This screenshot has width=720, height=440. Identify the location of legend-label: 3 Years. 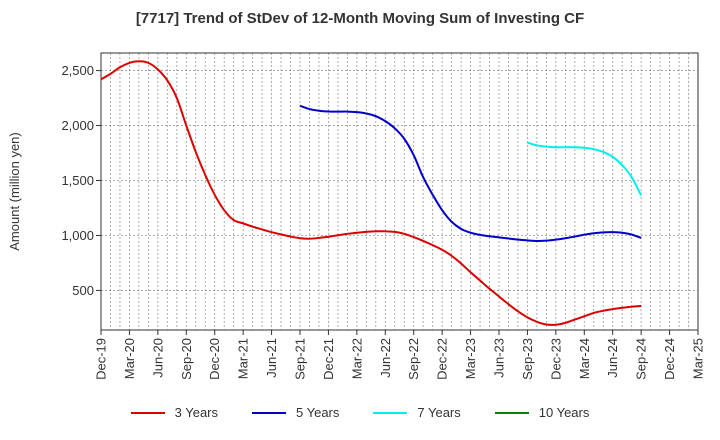
(196, 412).